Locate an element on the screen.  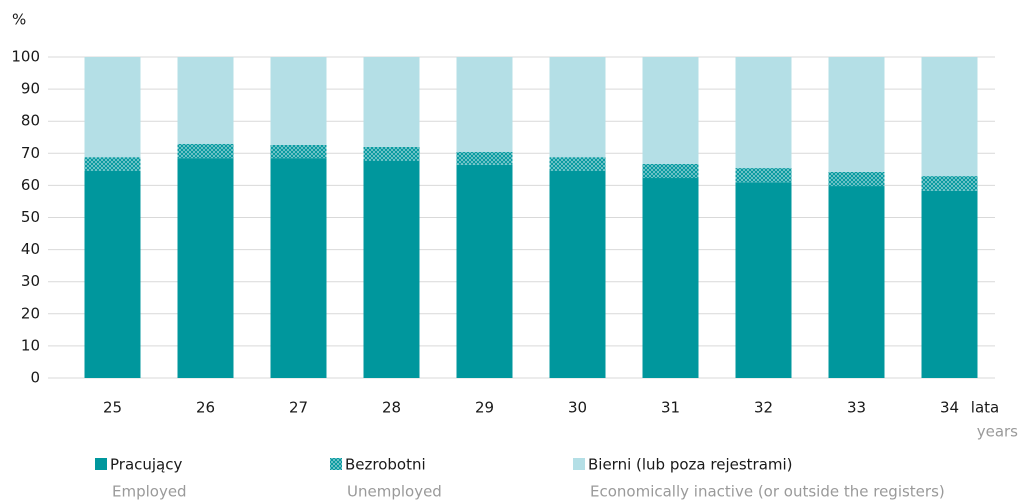
y-tick-label: 40 is located at coordinates (30, 249).